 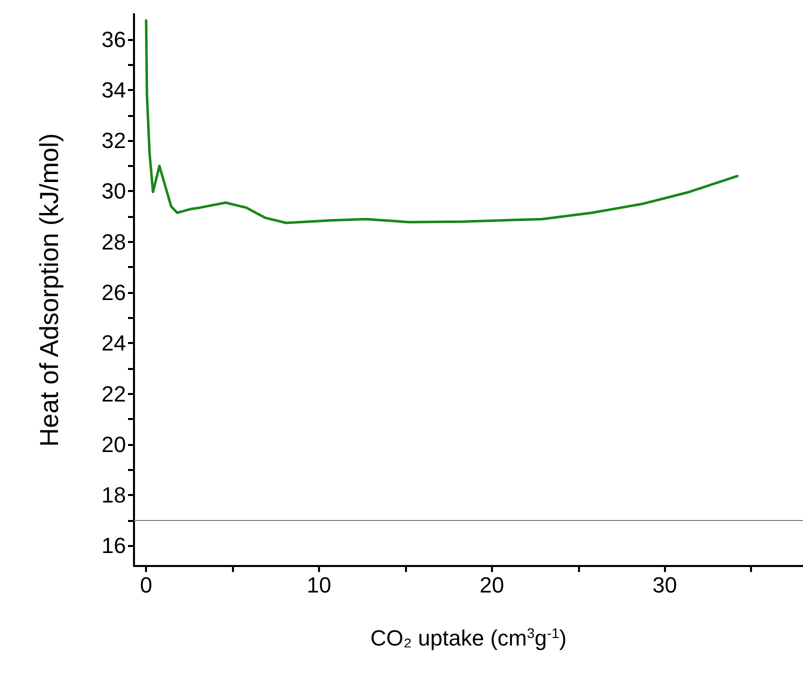 What do you see at coordinates (114, 191) in the screenshot?
I see `y-tick-label: 30` at bounding box center [114, 191].